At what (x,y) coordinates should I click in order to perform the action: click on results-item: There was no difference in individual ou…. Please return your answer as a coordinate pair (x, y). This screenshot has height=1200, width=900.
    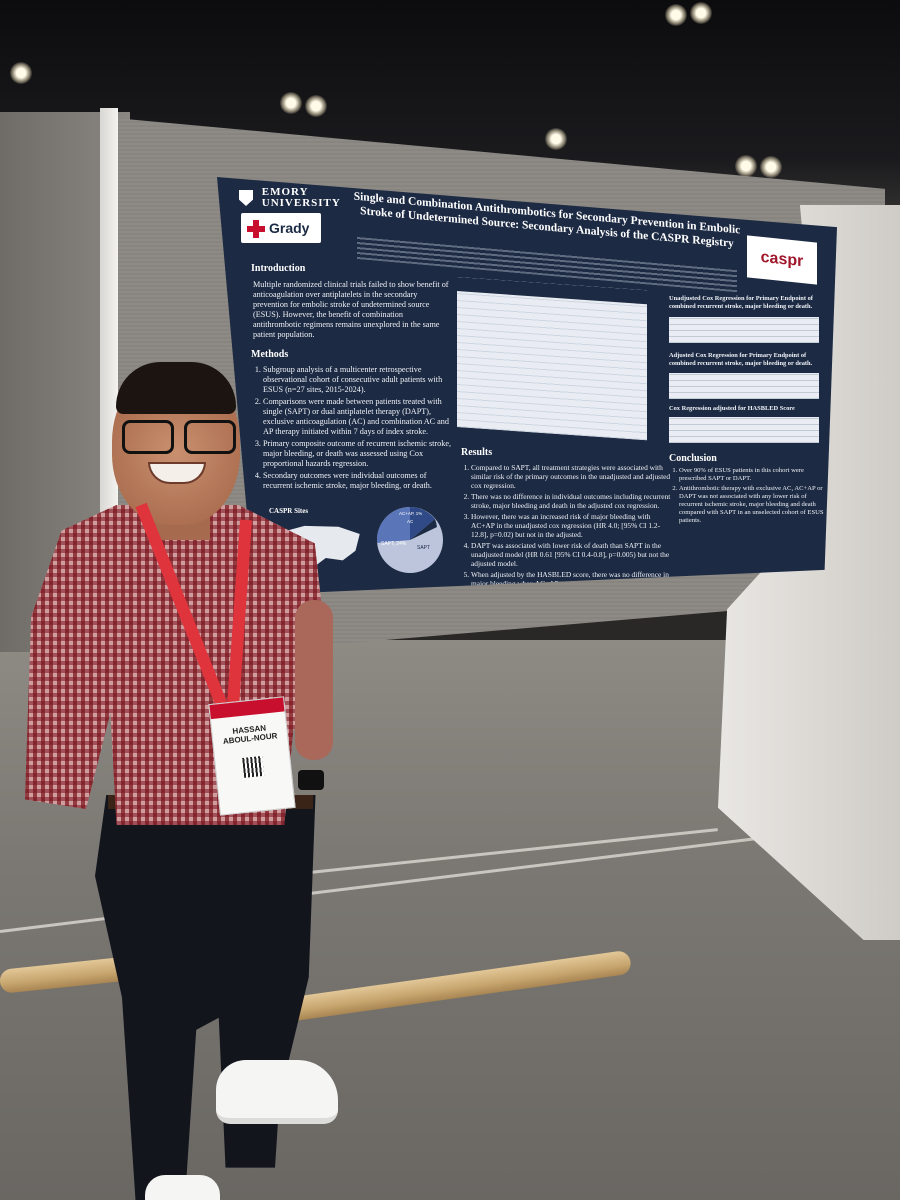
    Looking at the image, I should click on (571, 501).